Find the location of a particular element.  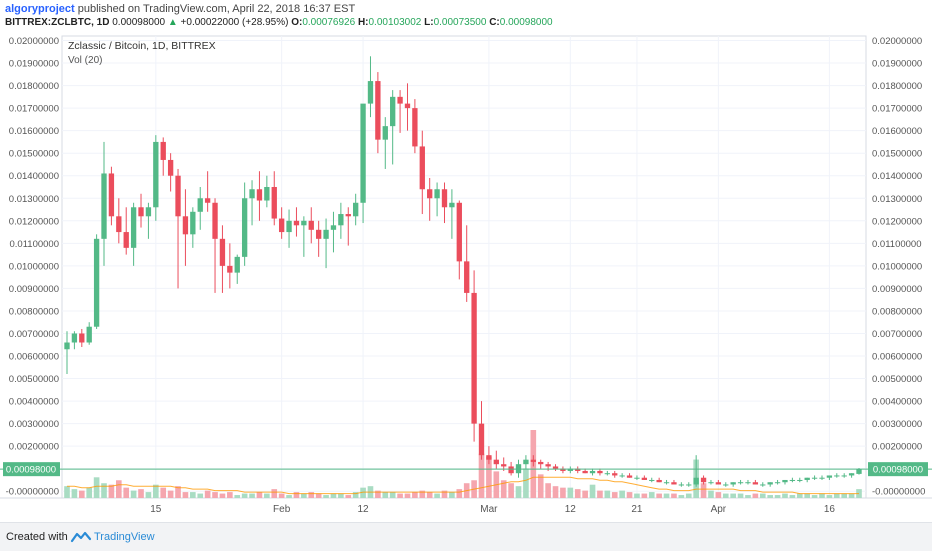

y-tick-label-right: 0.01800000 is located at coordinates (897, 86).